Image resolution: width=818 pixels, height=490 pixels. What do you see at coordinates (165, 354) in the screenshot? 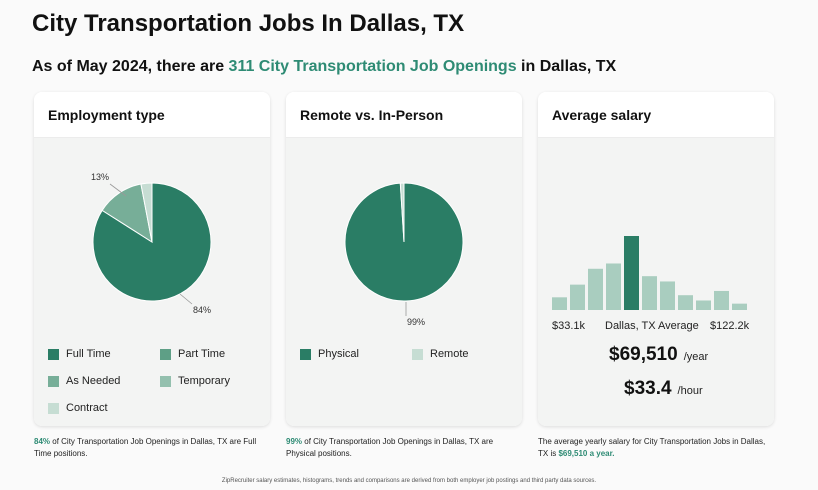
I see `legend-swatch-part-time` at bounding box center [165, 354].